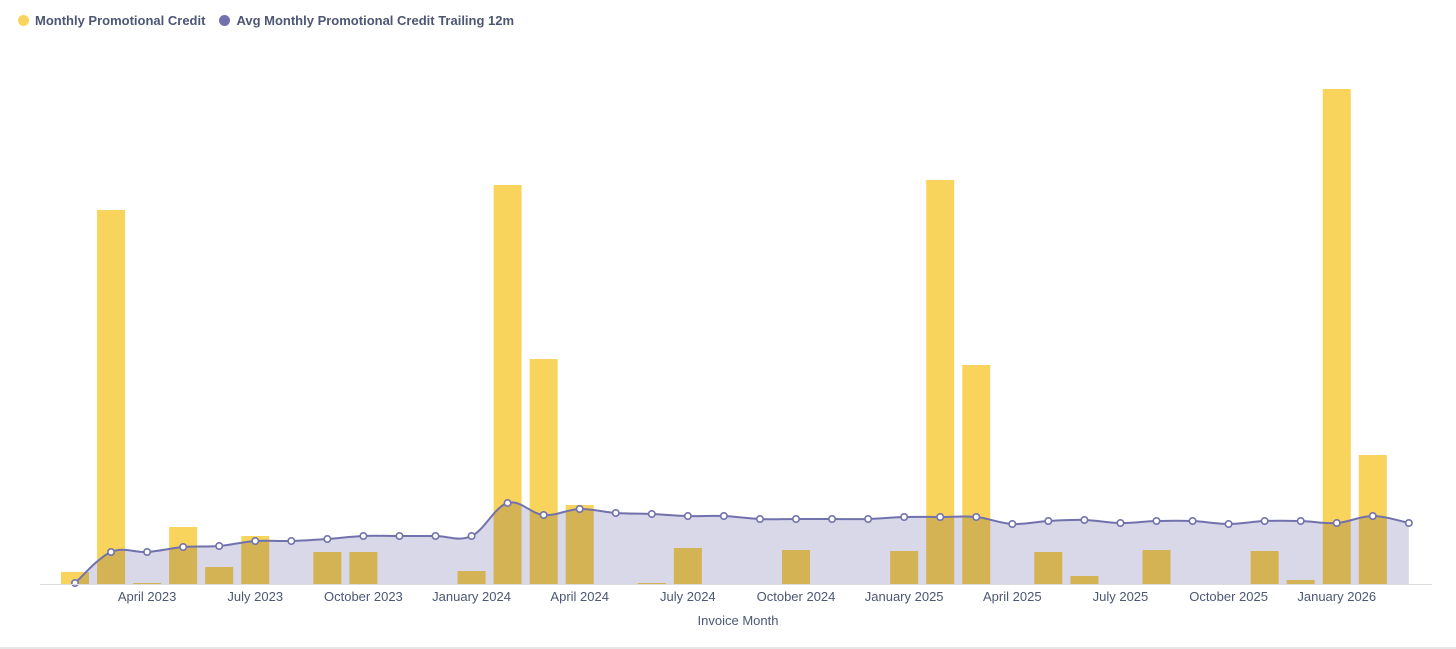 This screenshot has width=1456, height=649. What do you see at coordinates (225, 20) in the screenshot?
I see `legend-dot-purple-icon` at bounding box center [225, 20].